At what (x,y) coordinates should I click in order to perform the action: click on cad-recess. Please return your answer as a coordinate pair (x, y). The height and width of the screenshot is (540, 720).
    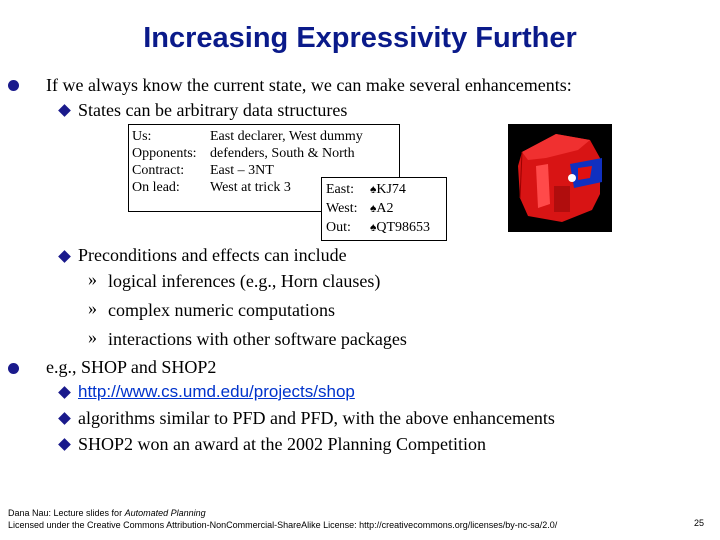
    Looking at the image, I should click on (562, 199).